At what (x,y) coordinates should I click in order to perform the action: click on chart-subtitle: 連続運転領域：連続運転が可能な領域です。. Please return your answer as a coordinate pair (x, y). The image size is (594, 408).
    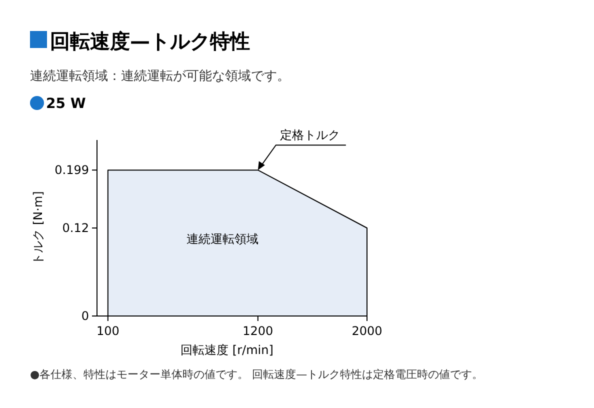
    Looking at the image, I should click on (160, 76).